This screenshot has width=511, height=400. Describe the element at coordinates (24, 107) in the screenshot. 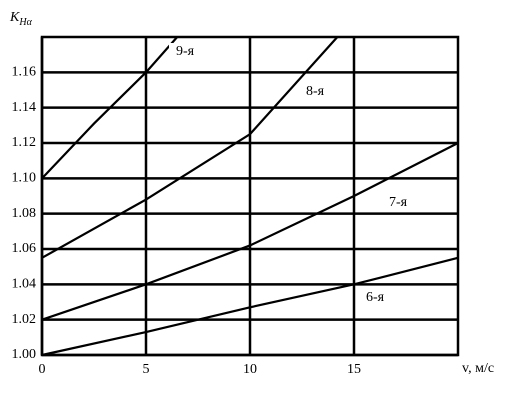

I see `y-tick-label: 1.14` at that location.